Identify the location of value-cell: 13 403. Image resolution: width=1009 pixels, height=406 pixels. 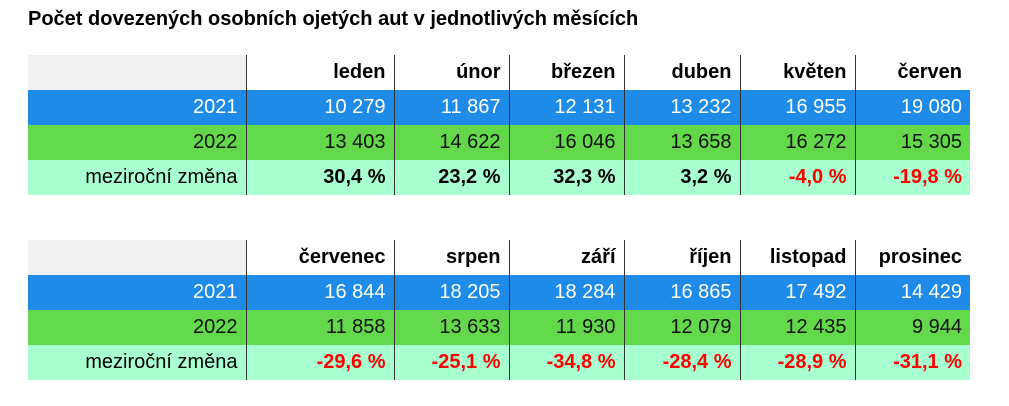
(319, 142).